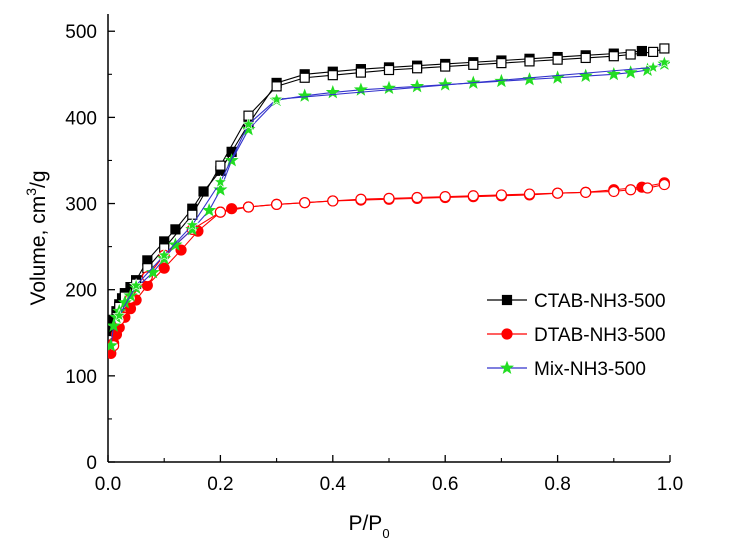 Image resolution: width=731 pixels, height=556 pixels. Describe the element at coordinates (81, 32) in the screenshot. I see `y-tick-label: 500` at that location.